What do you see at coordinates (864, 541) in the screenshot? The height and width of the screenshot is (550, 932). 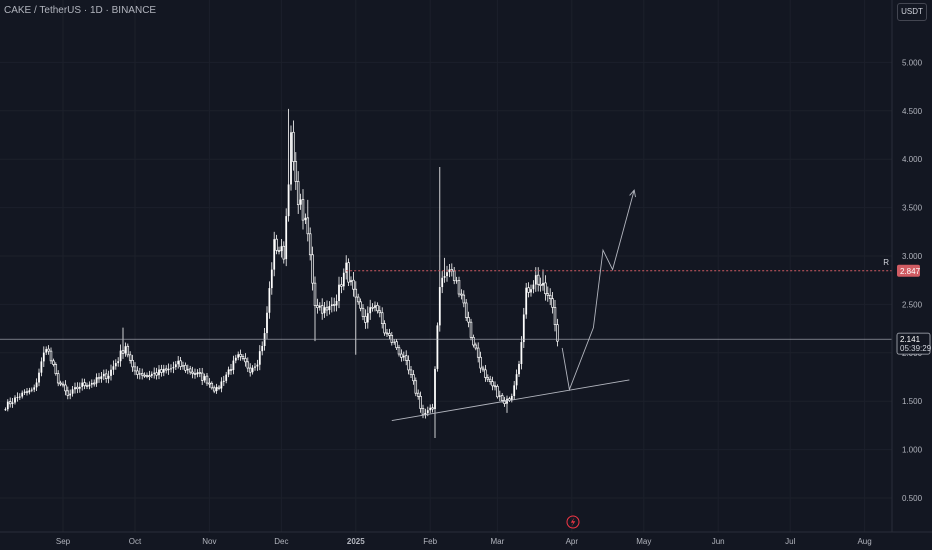 I see `x-tick-label: Aug` at bounding box center [864, 541].